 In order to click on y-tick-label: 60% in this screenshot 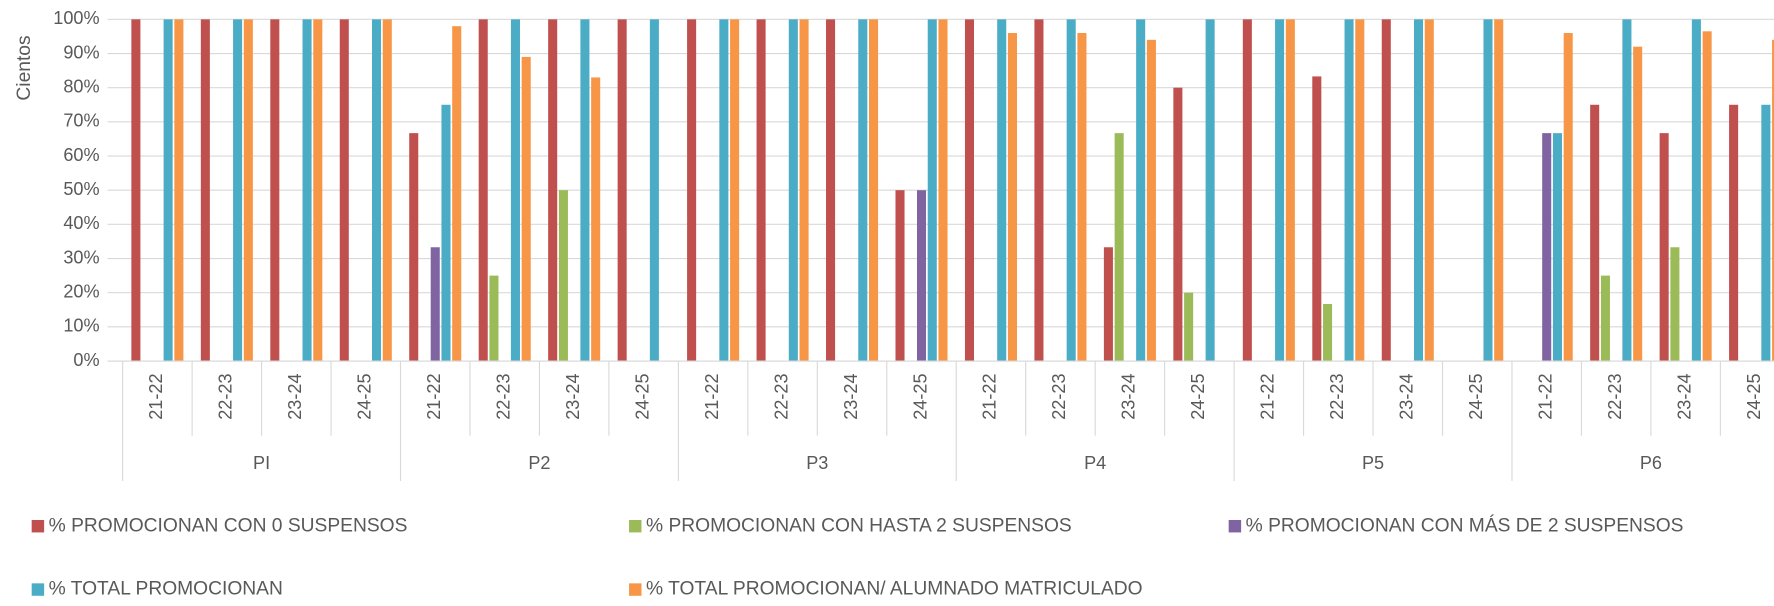, I will do `click(81, 155)`.